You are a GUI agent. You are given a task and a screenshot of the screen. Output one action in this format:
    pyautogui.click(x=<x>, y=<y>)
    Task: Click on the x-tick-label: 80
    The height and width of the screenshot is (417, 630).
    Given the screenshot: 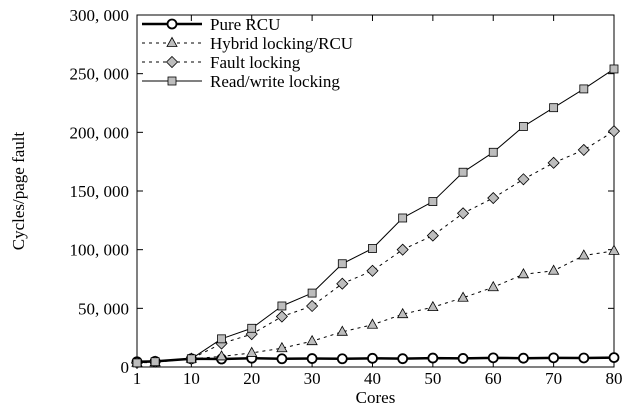 What is the action you would take?
    pyautogui.click(x=614, y=378)
    